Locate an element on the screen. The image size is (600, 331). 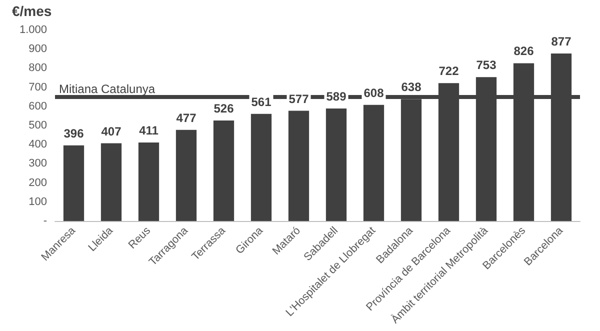
y-tick-label: 900 is located at coordinates (37, 49).